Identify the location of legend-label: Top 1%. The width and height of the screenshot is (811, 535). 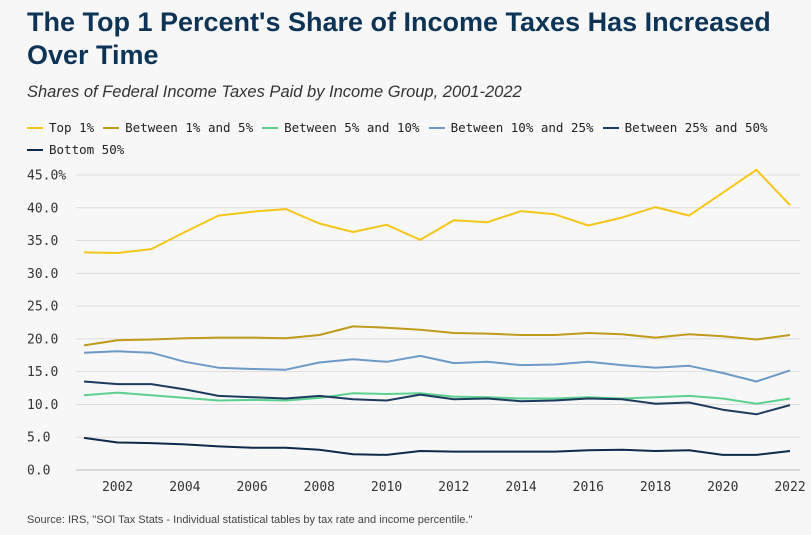
(72, 127).